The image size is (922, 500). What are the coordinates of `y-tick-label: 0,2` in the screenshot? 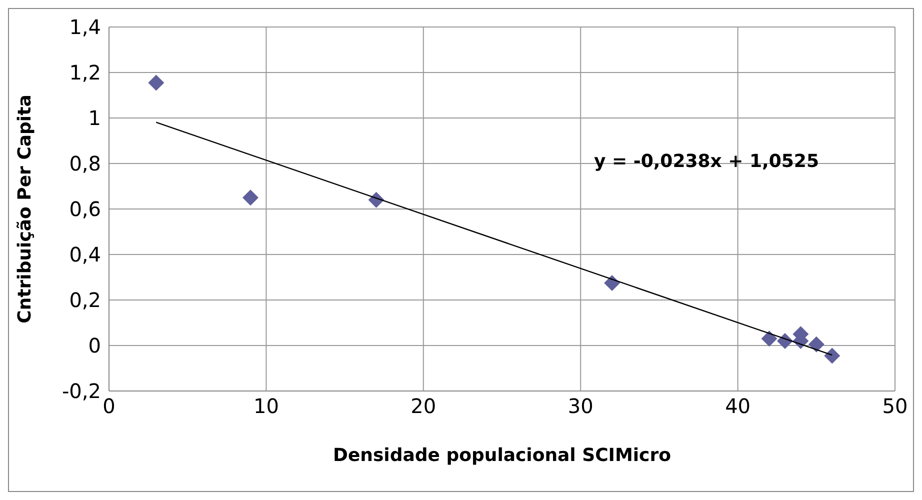 It's located at (85, 300).